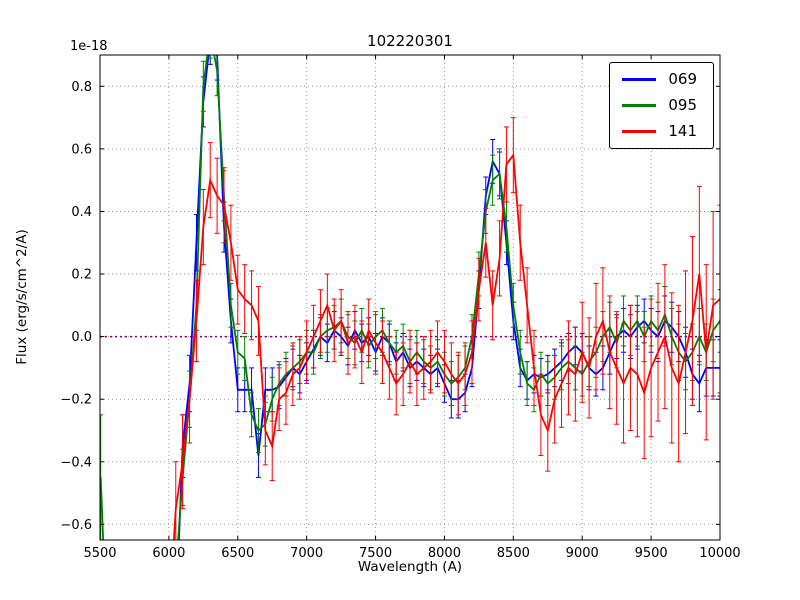 The image size is (800, 600). What do you see at coordinates (513, 553) in the screenshot?
I see `x-tick-label: 8500` at bounding box center [513, 553].